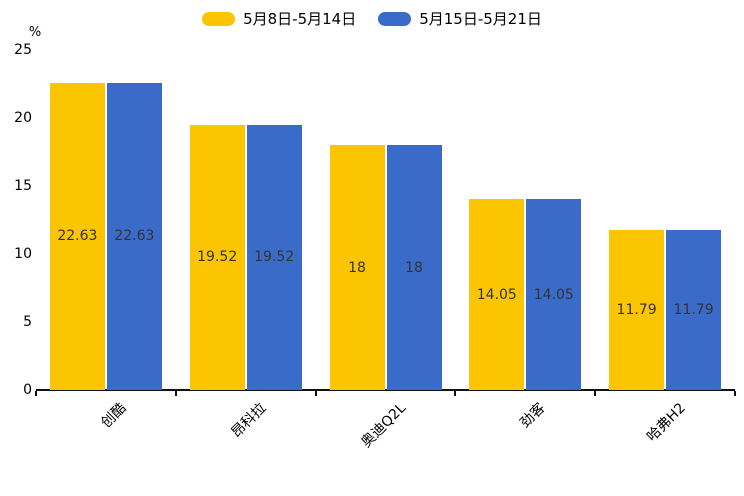  I want to click on bar-series1-劲客: 14.05, so click(497, 294).